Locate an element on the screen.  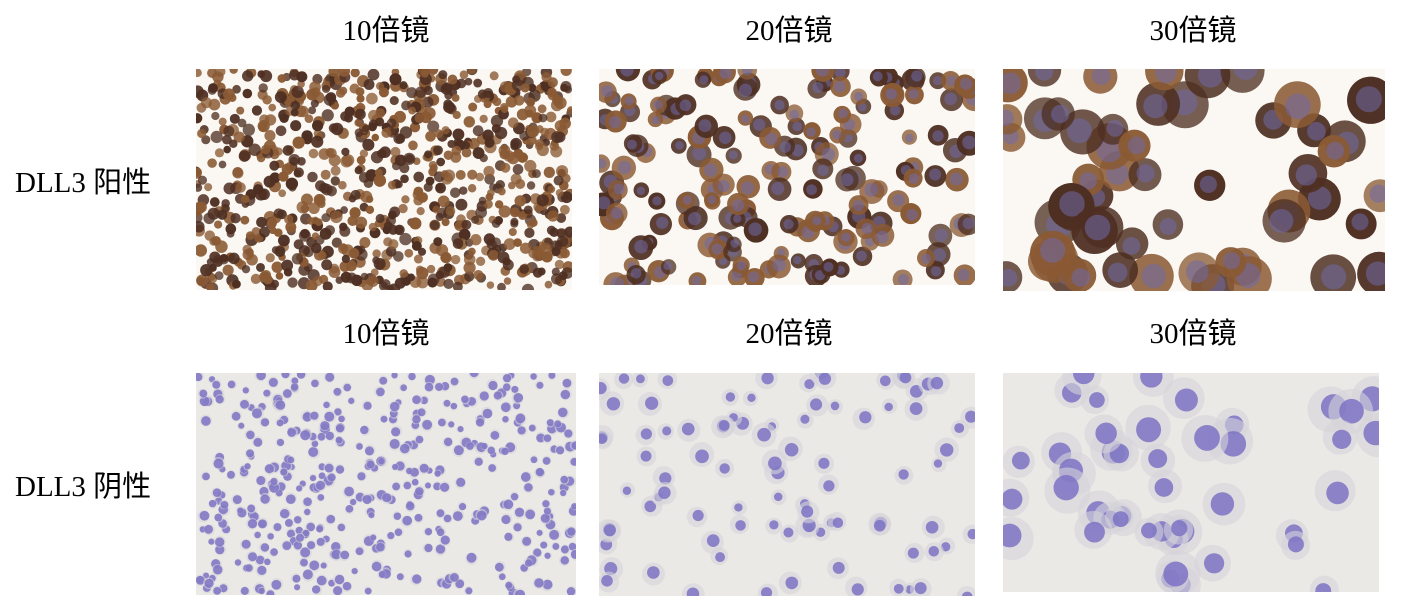
micrograph-image is located at coordinates (1191, 482).